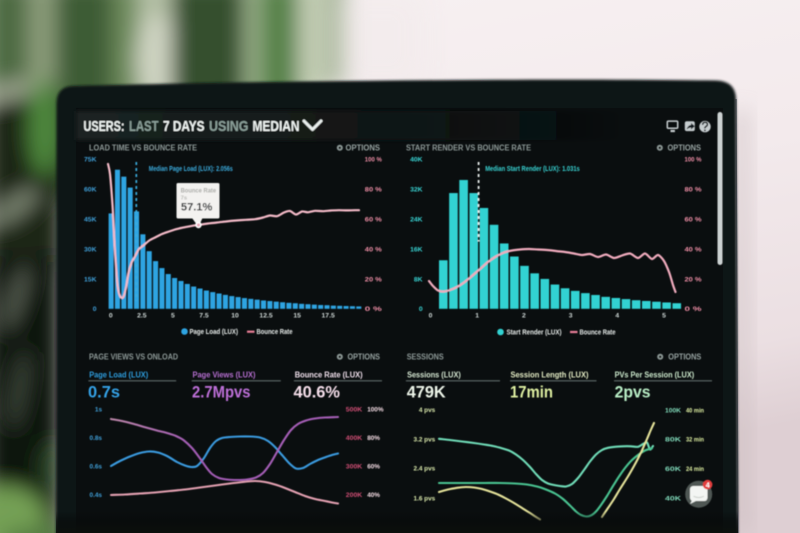 The width and height of the screenshot is (800, 533). I want to click on svg-text: 80%, so click(373, 438).